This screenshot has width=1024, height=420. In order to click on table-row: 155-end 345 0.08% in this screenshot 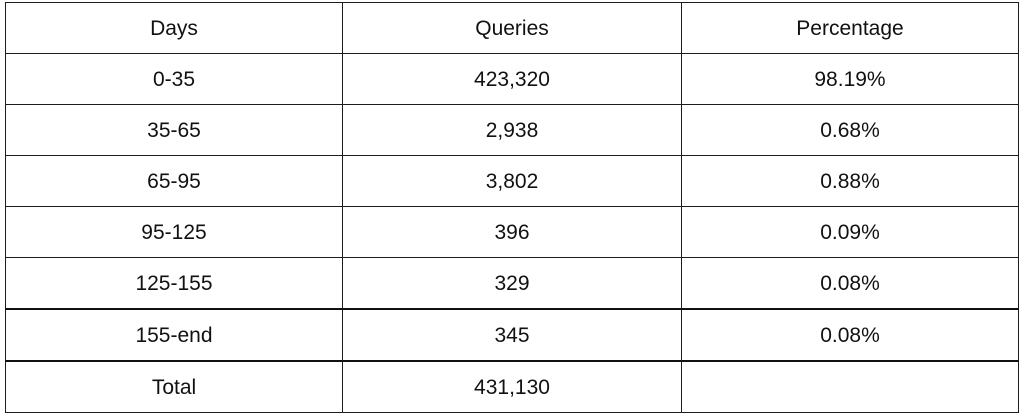, I will do `click(512, 335)`.